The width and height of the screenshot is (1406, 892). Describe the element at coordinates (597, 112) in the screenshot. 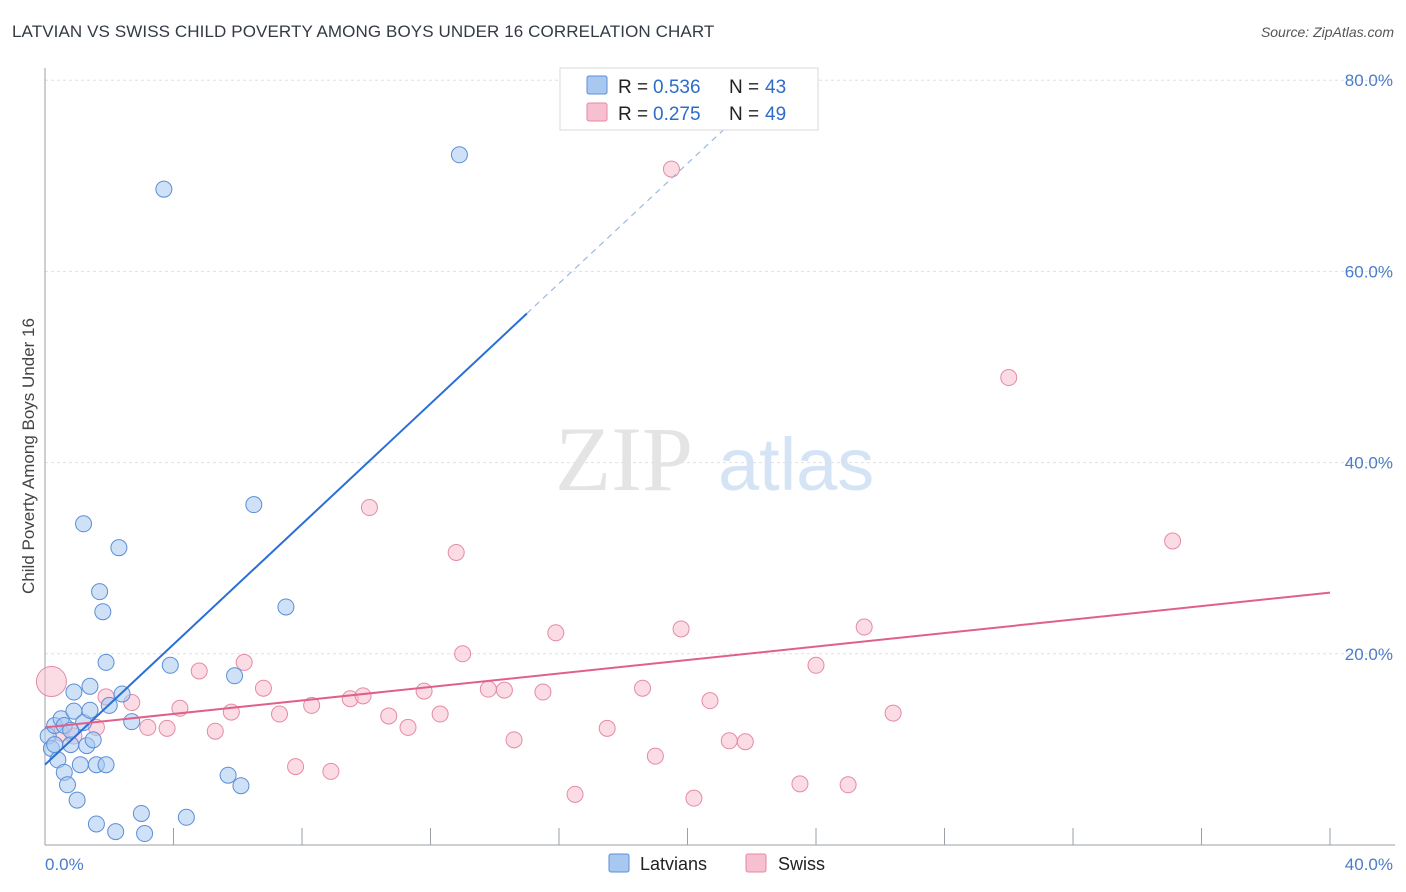

I see `legend-swatch-swiss` at that location.